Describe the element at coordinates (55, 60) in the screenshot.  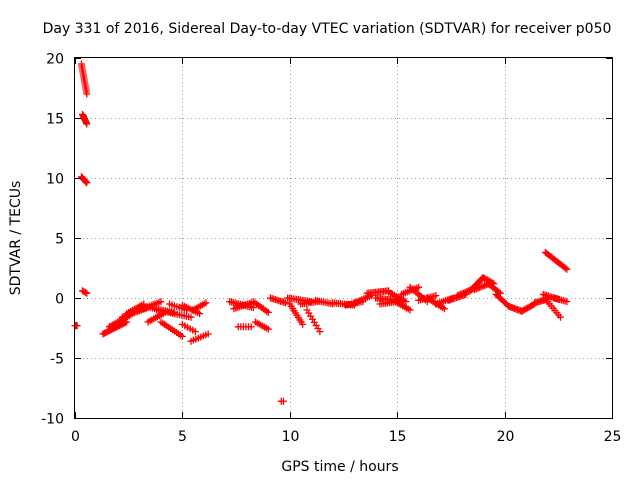
I see `y-tick-label: 20` at that location.